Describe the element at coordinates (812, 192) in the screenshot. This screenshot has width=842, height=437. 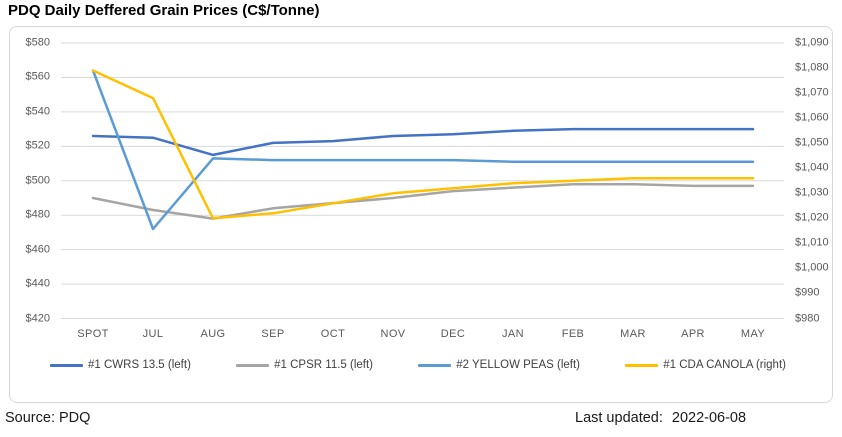
I see `right-axis-tick-label: $1,030` at that location.